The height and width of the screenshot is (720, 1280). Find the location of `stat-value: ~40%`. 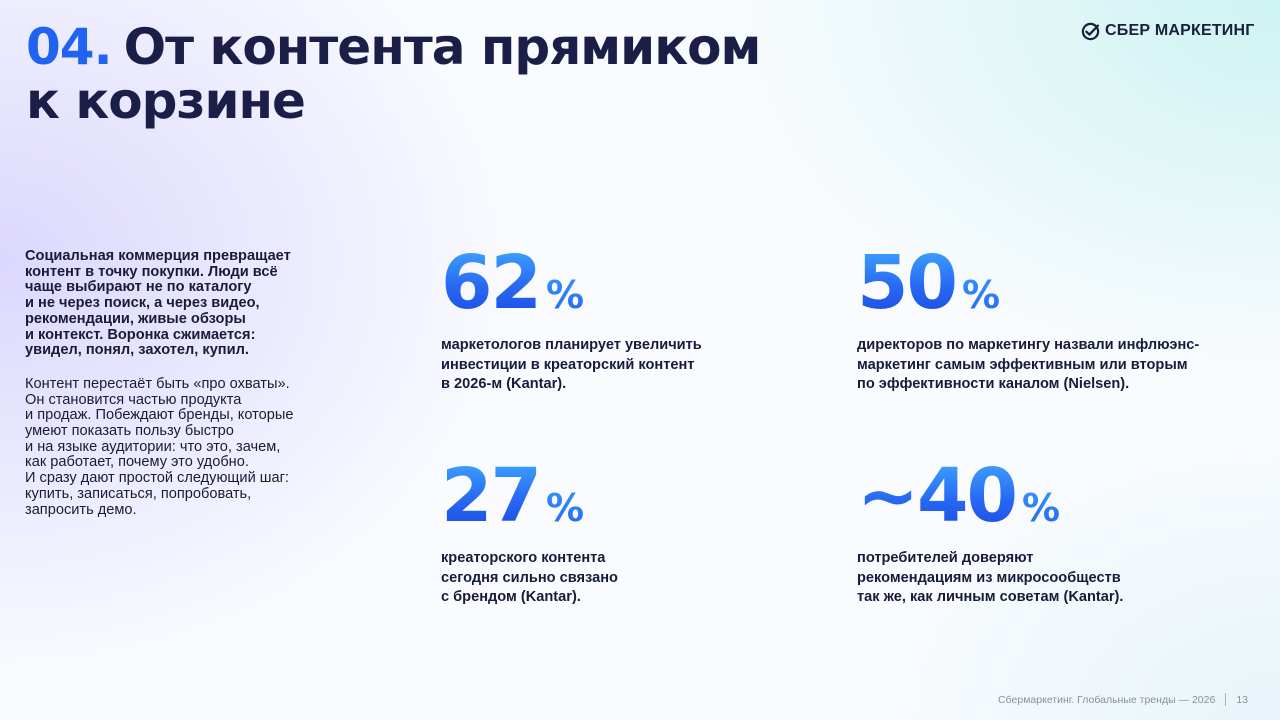

stat-value: ~40% is located at coordinates (1047, 496).